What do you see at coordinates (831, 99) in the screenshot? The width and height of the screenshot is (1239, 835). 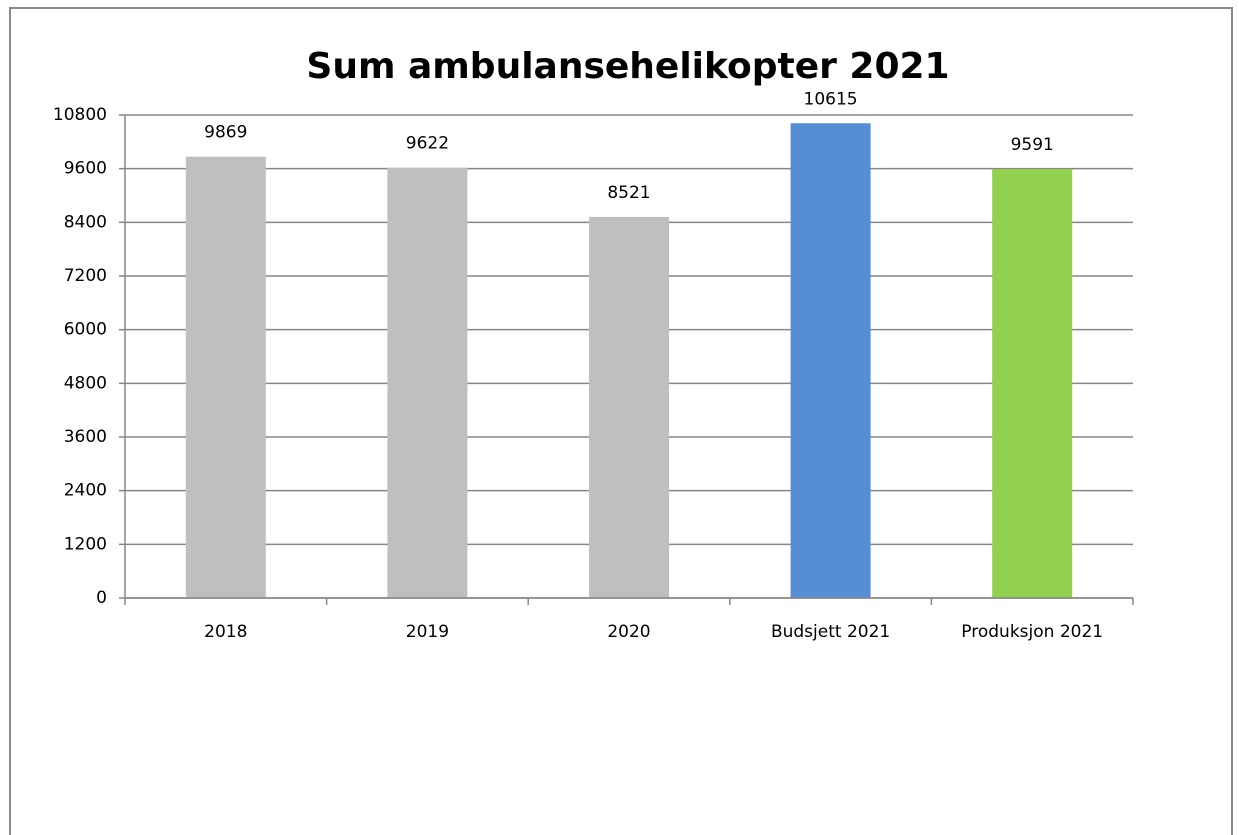 I see `value-label: 10615` at bounding box center [831, 99].